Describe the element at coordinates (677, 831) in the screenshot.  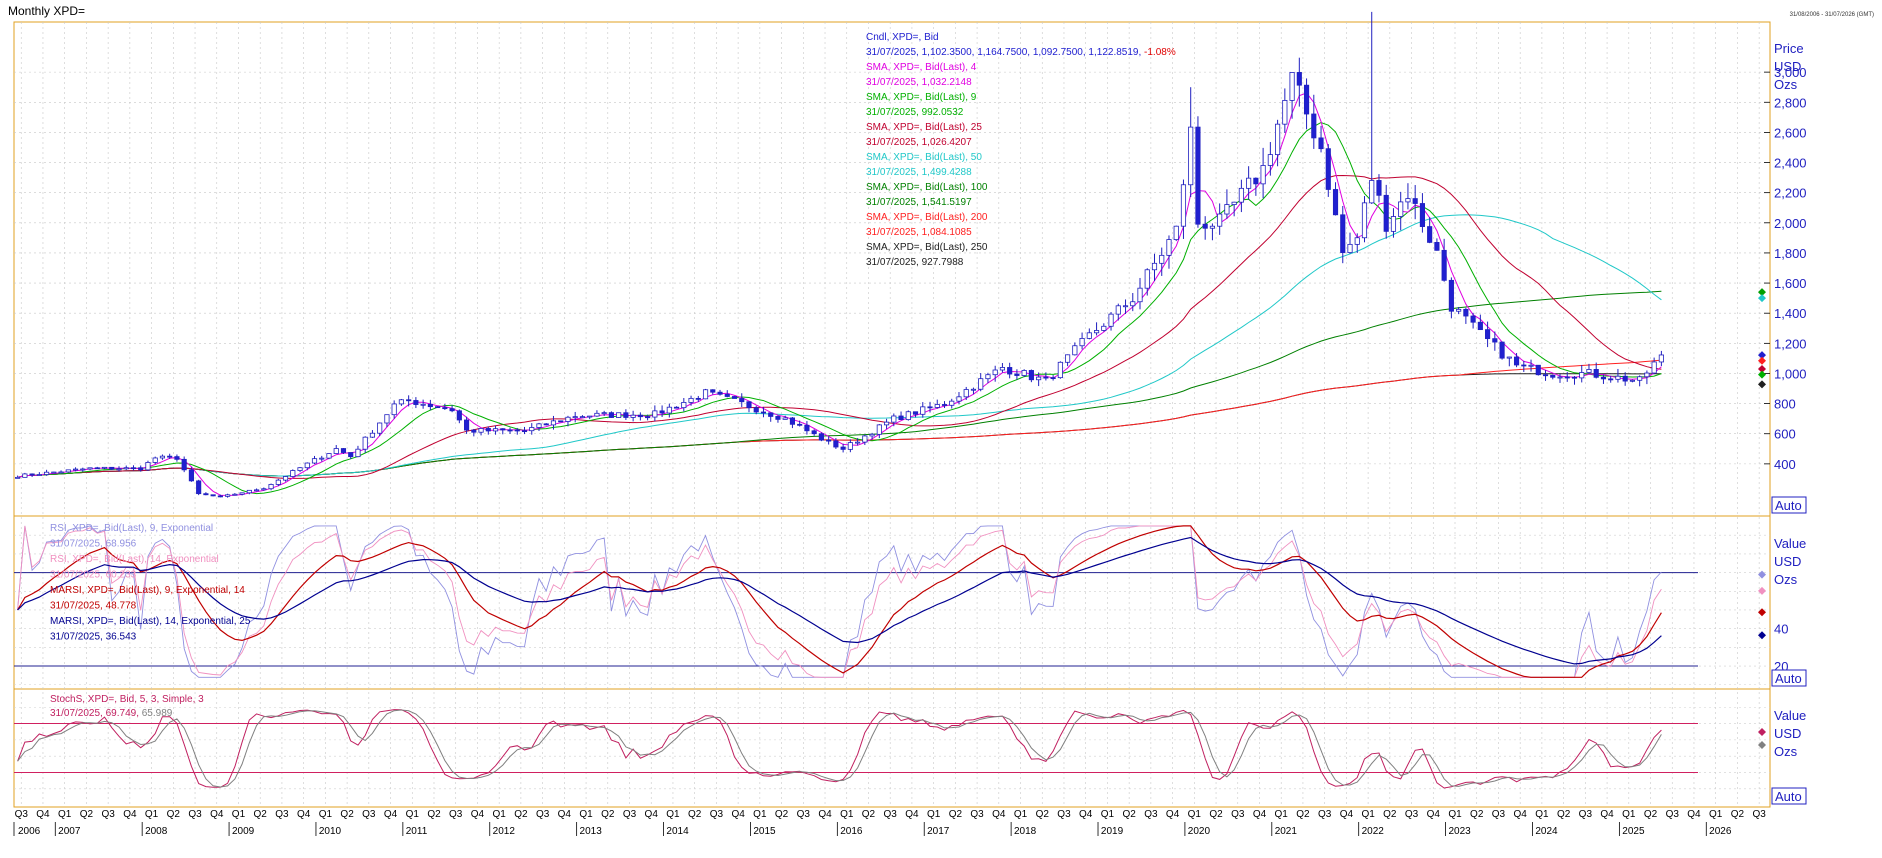
I see `year-tick-label: 2014` at that location.